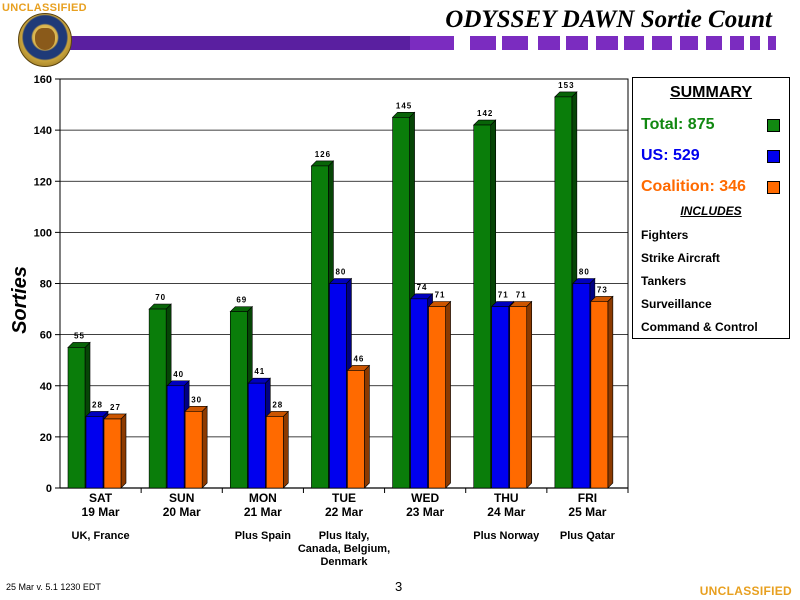 The height and width of the screenshot is (600, 800). What do you see at coordinates (699, 327) in the screenshot?
I see `includes-item: Command & Control` at bounding box center [699, 327].